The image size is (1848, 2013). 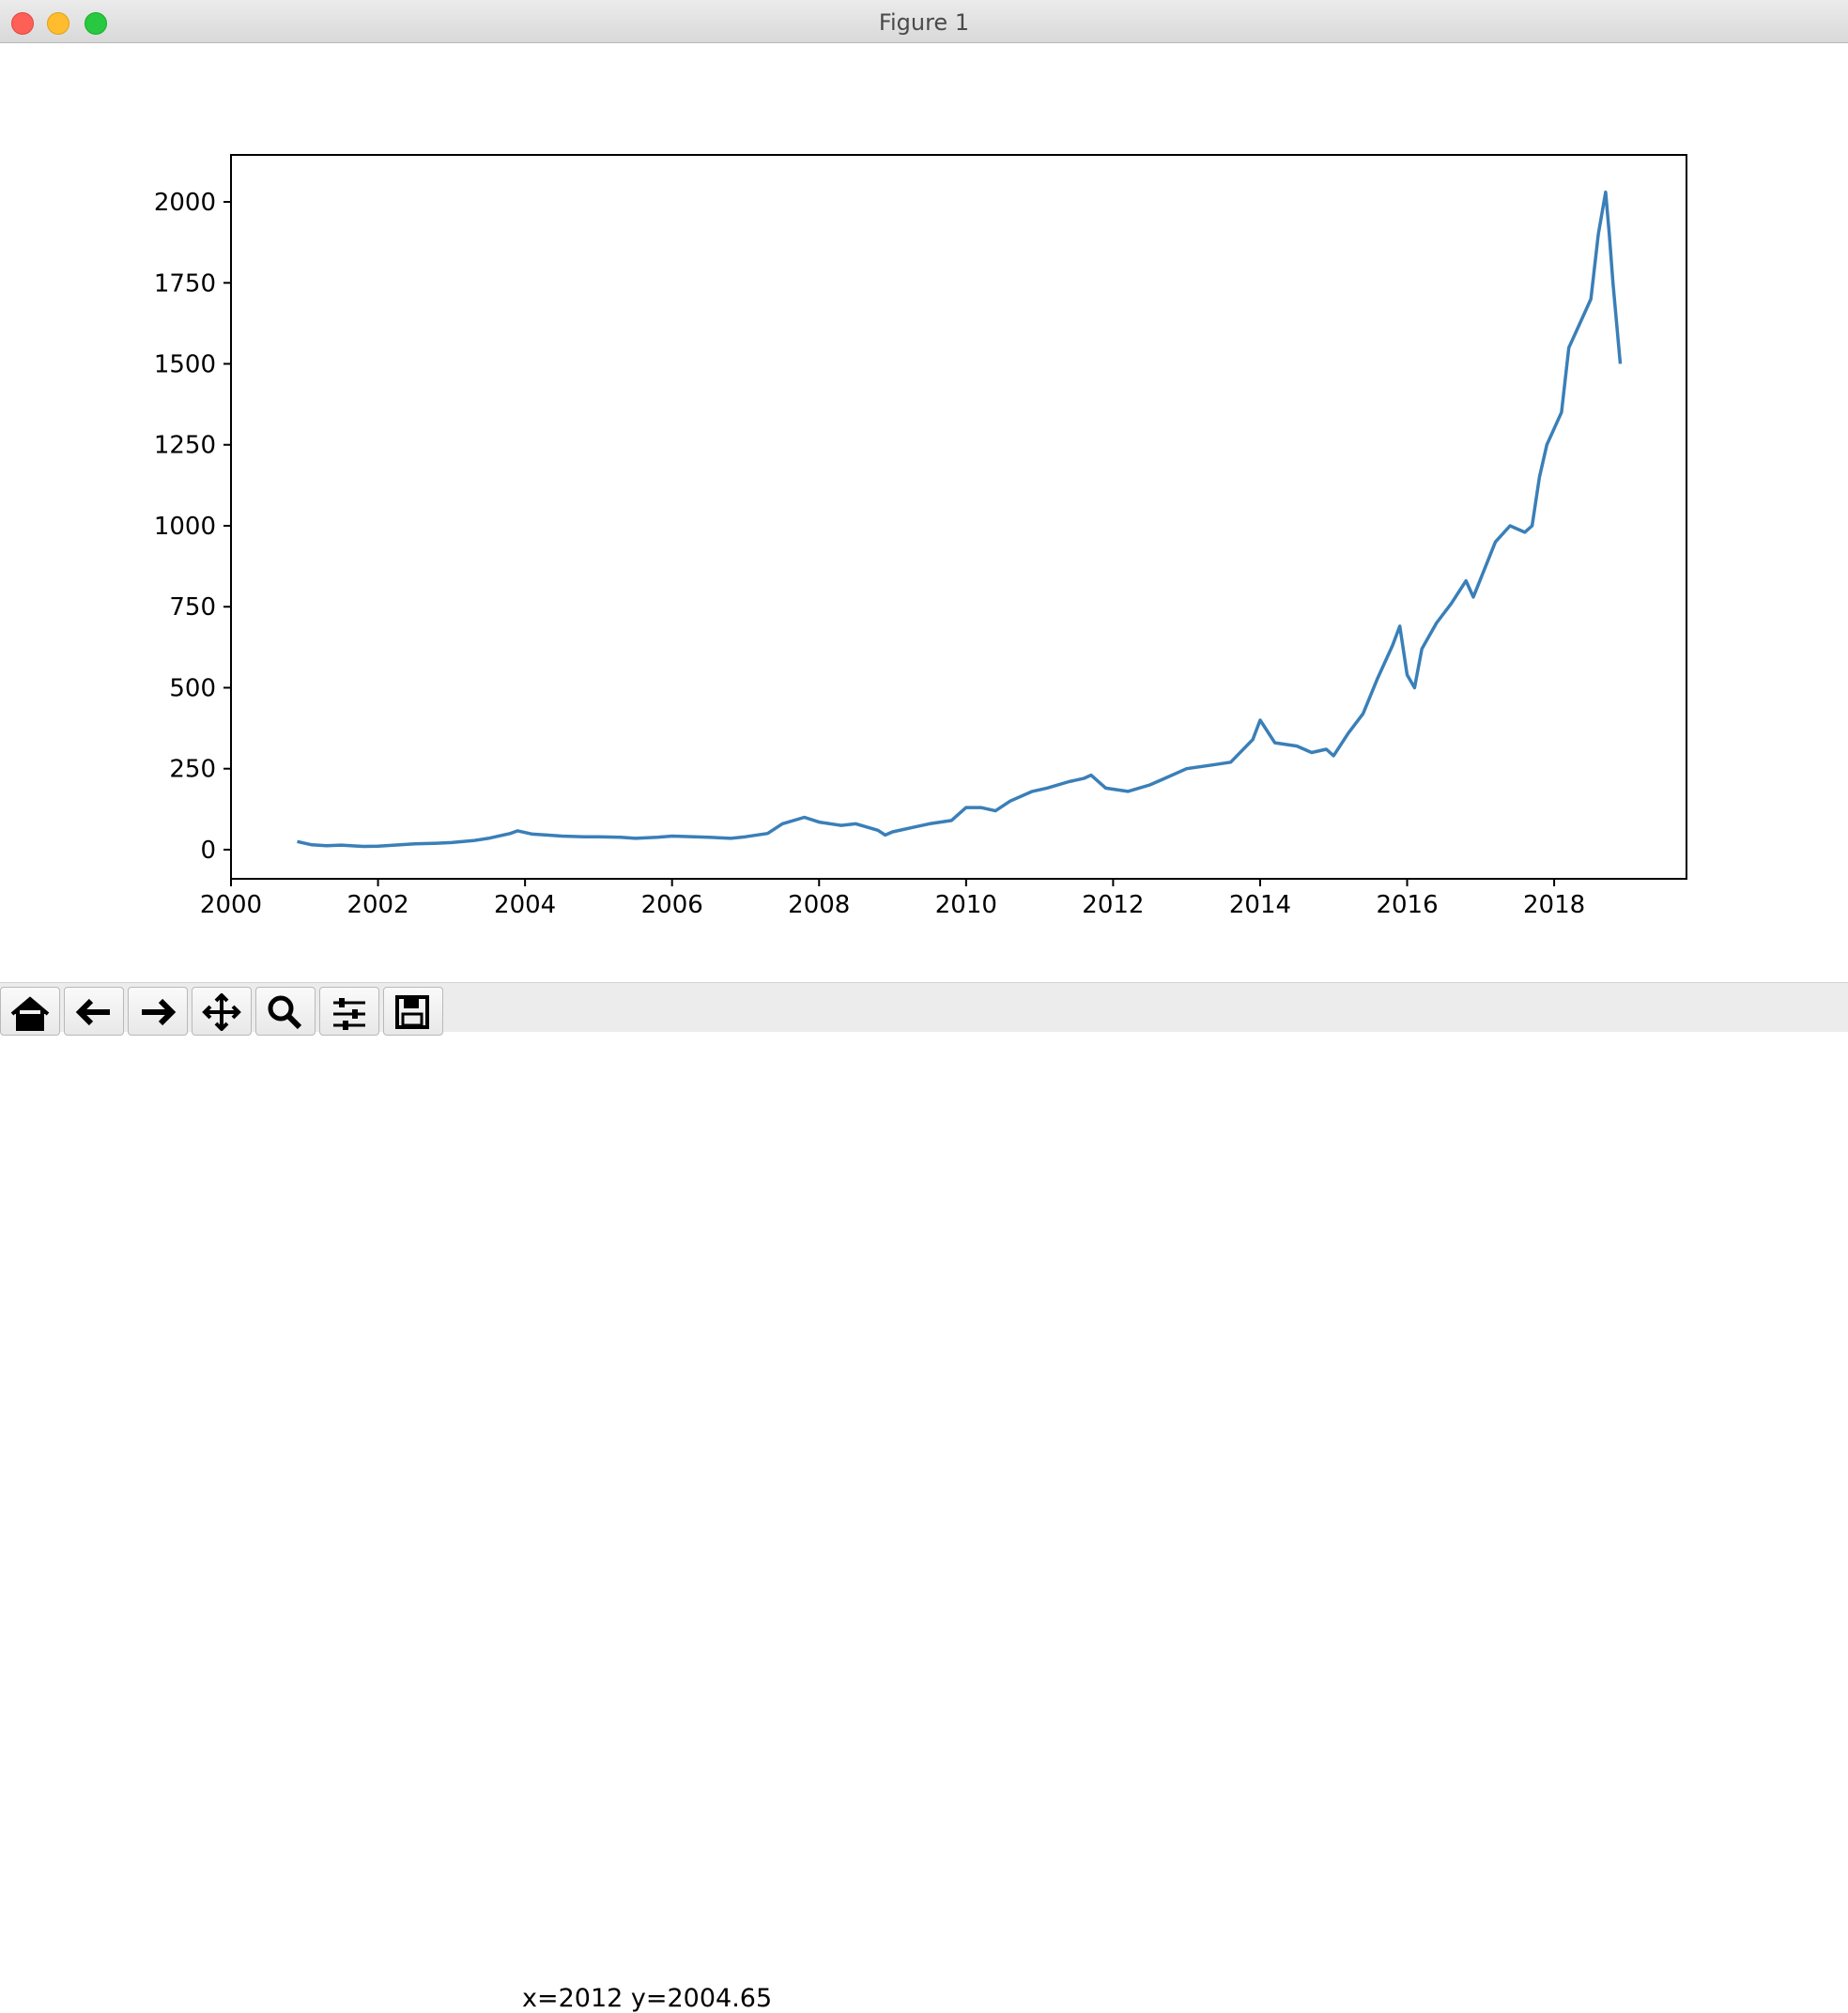 What do you see at coordinates (1554, 905) in the screenshot?
I see `x-tick-label: 2018` at bounding box center [1554, 905].